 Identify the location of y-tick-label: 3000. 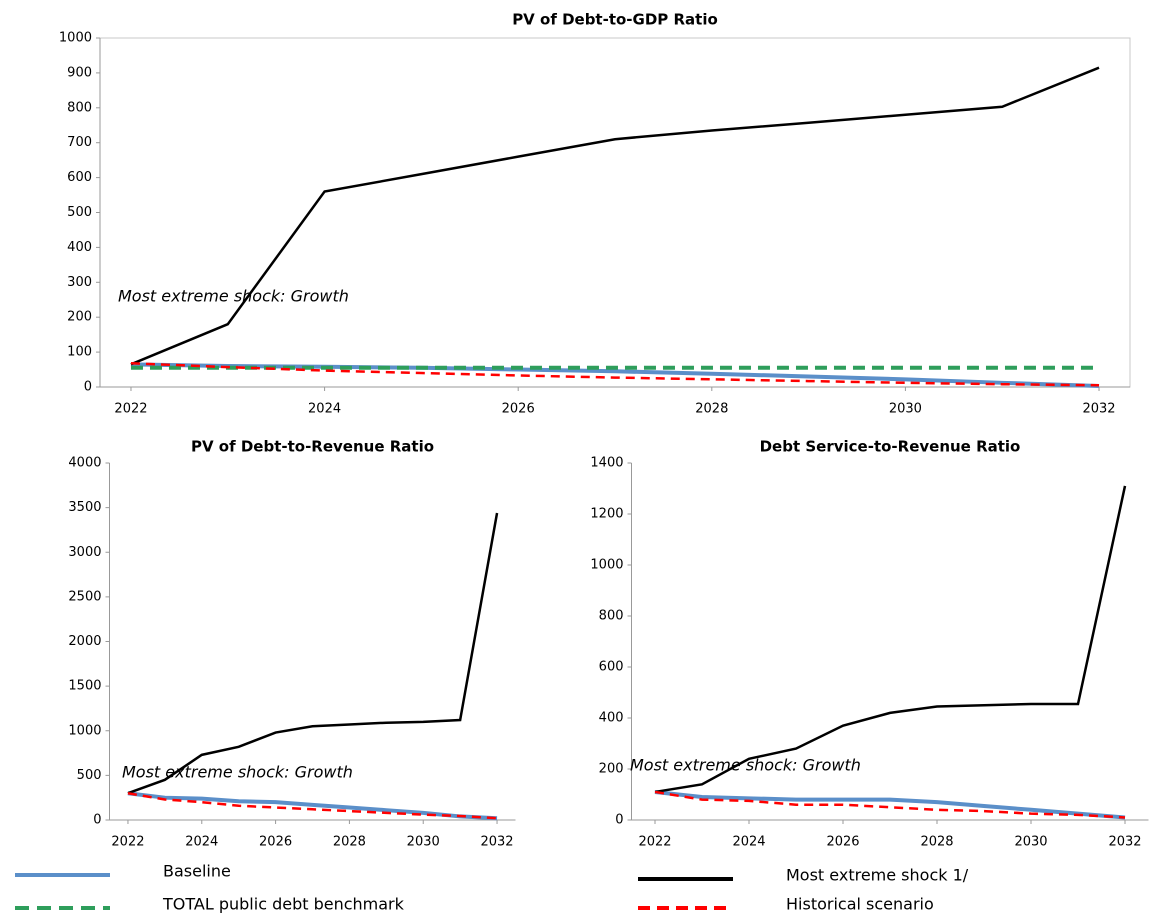
(84, 552).